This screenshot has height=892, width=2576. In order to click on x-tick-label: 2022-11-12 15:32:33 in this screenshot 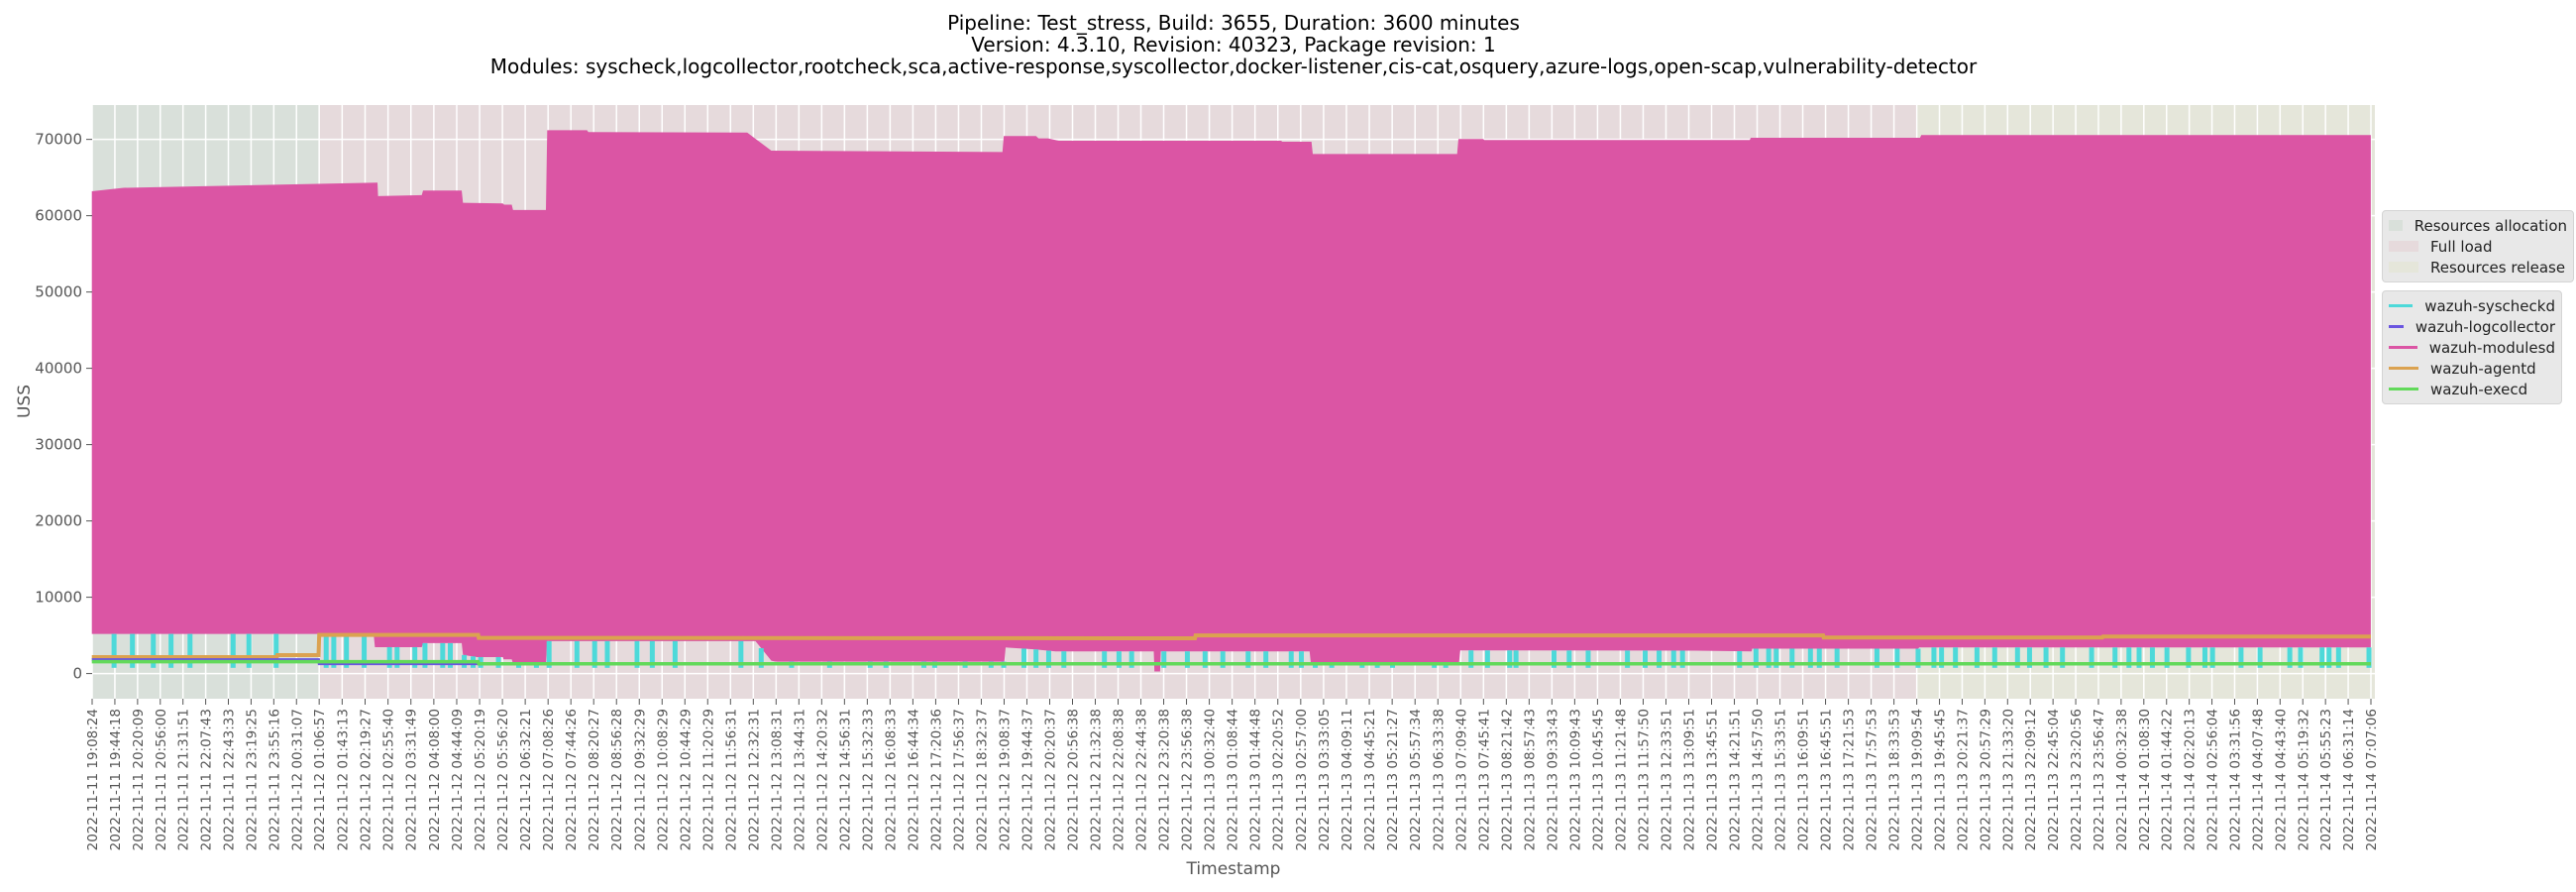, I will do `click(868, 780)`.